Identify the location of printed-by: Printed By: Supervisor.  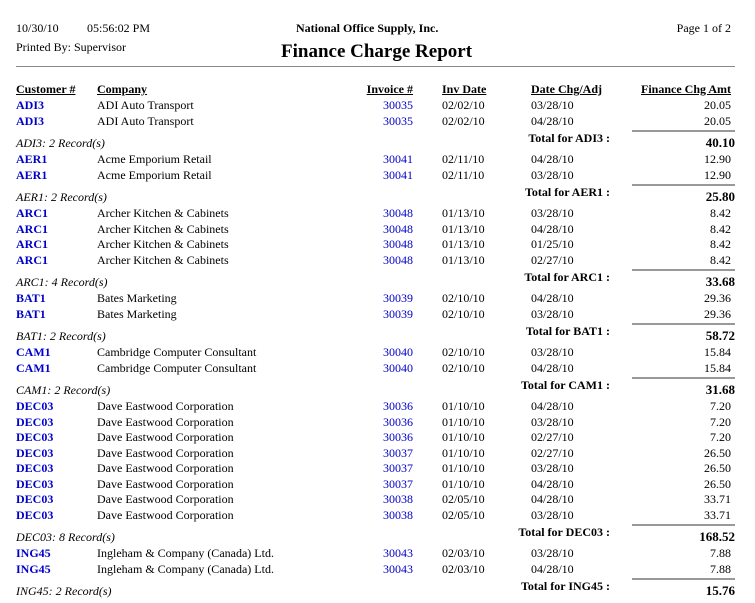
(71, 47).